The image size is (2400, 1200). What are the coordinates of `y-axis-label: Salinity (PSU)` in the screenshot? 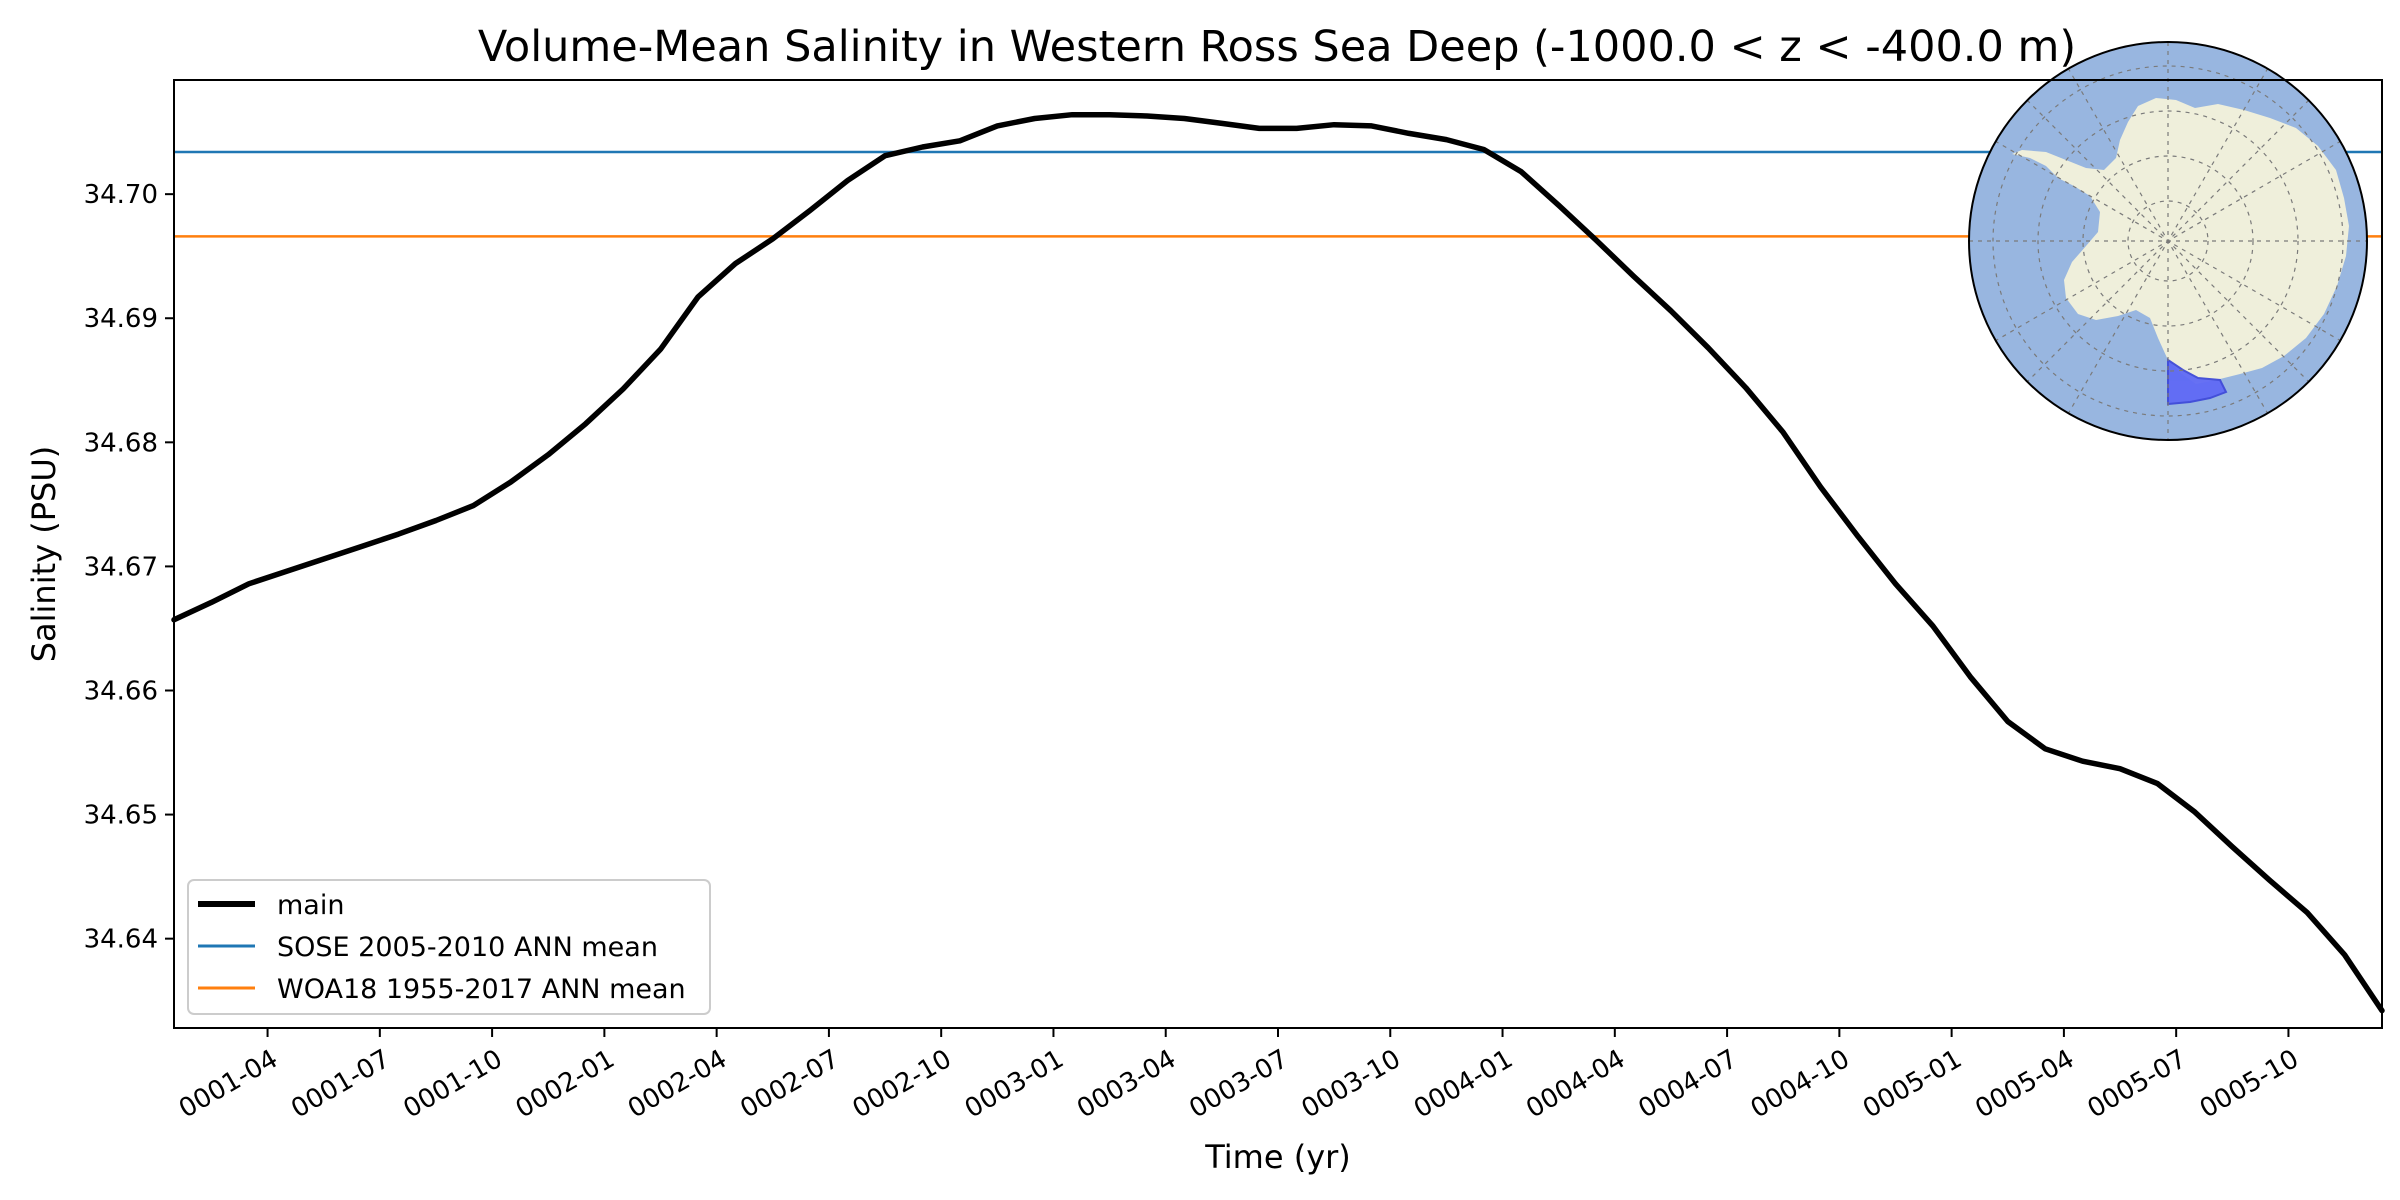 It's located at (44, 554).